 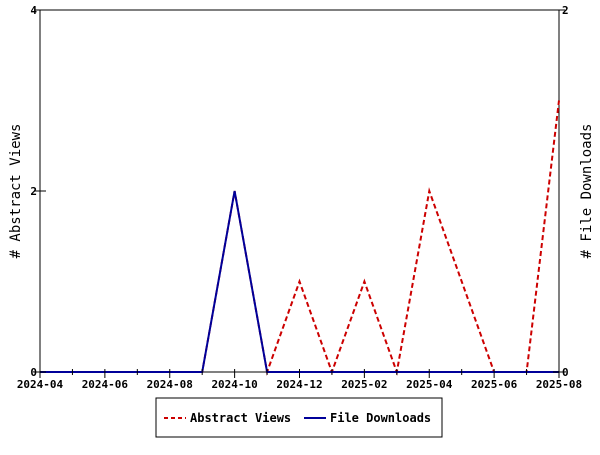 I want to click on x-tick-label: 2024-08, so click(x=170, y=384).